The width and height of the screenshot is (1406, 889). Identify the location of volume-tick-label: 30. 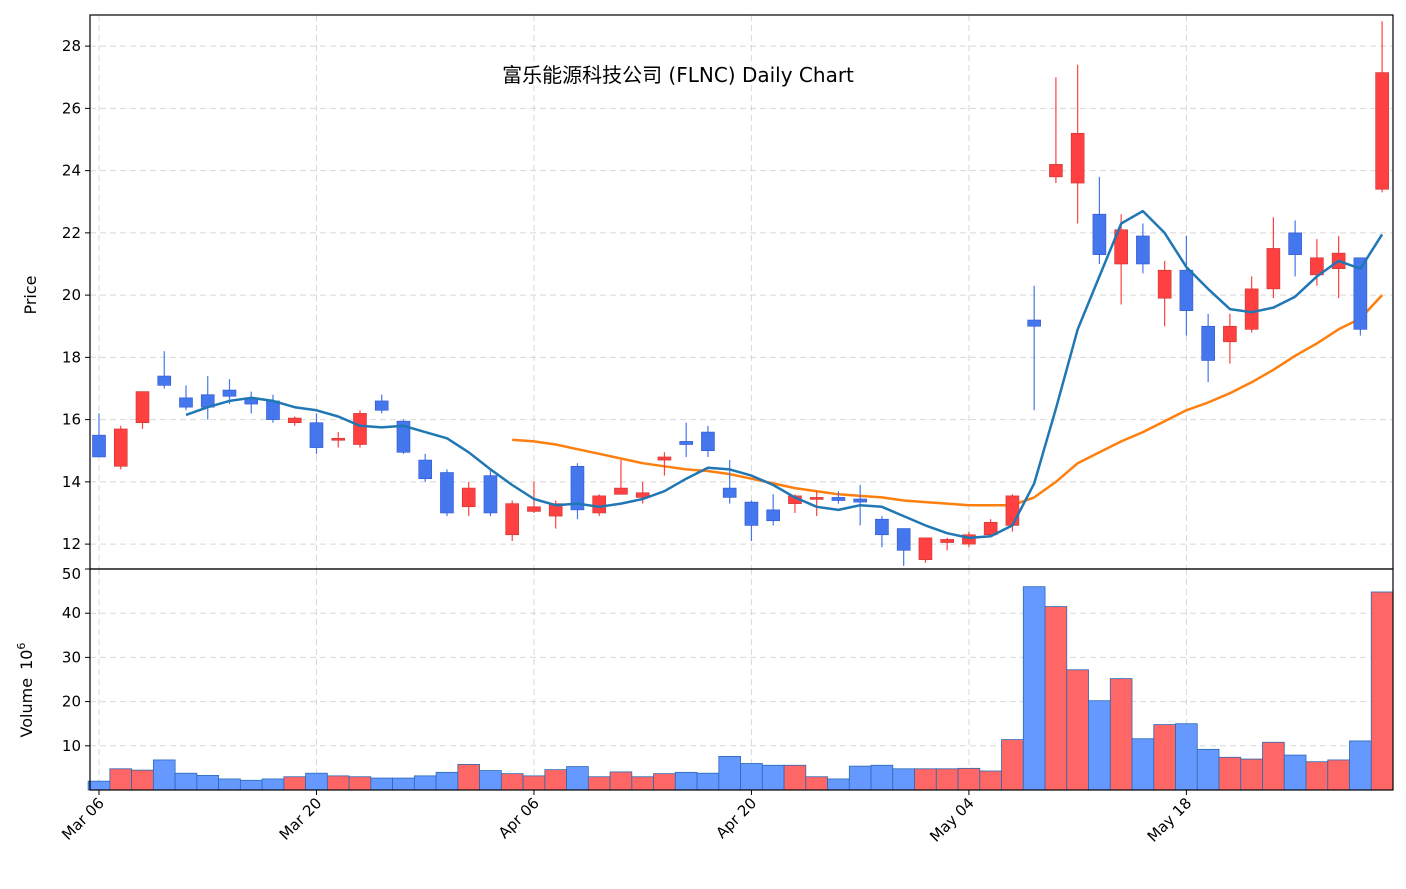
(71, 657).